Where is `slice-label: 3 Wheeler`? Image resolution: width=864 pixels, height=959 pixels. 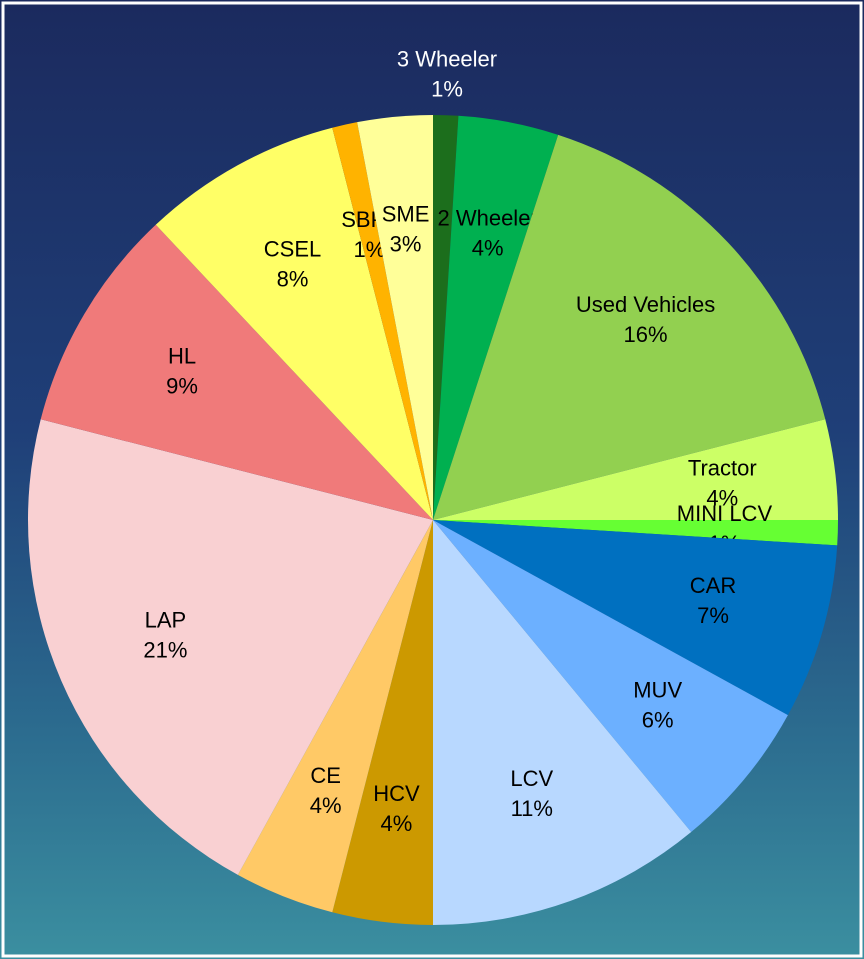
slice-label: 3 Wheeler is located at coordinates (447, 59).